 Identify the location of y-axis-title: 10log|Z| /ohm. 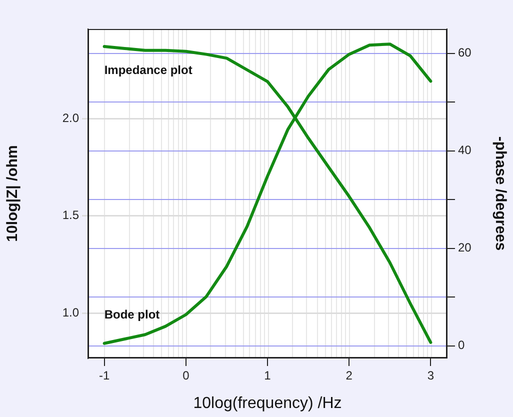
(13, 193).